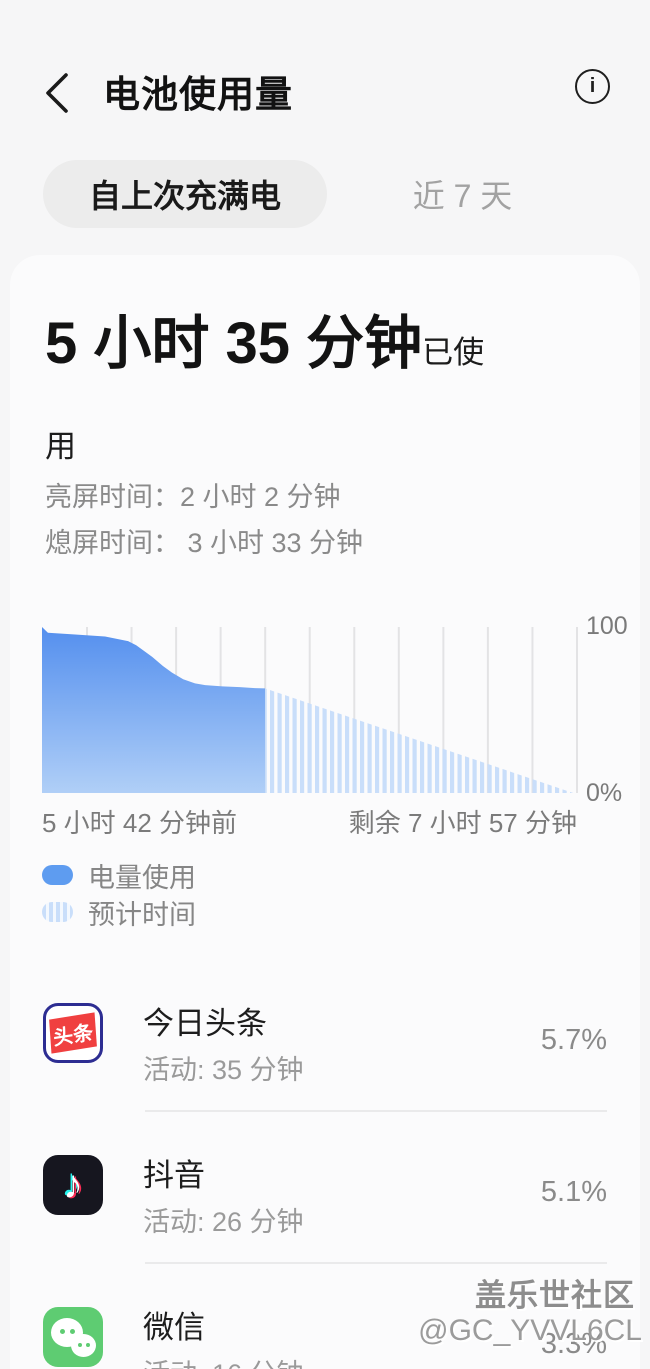  What do you see at coordinates (73, 1337) in the screenshot?
I see `wechat-icon` at bounding box center [73, 1337].